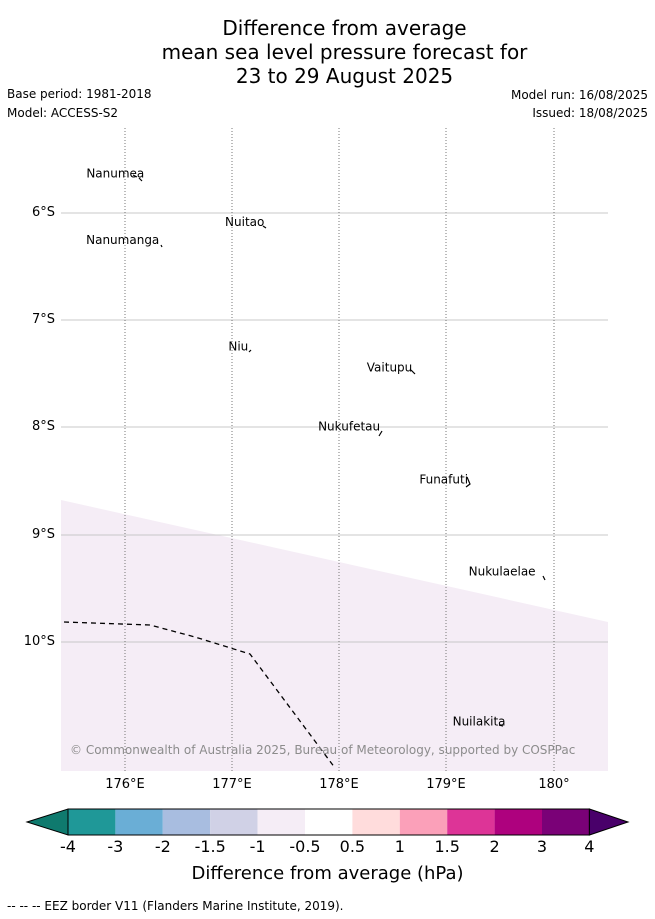 The height and width of the screenshot is (919, 655). I want to click on model-run-text: Model run: 16/08/2025, so click(579, 95).